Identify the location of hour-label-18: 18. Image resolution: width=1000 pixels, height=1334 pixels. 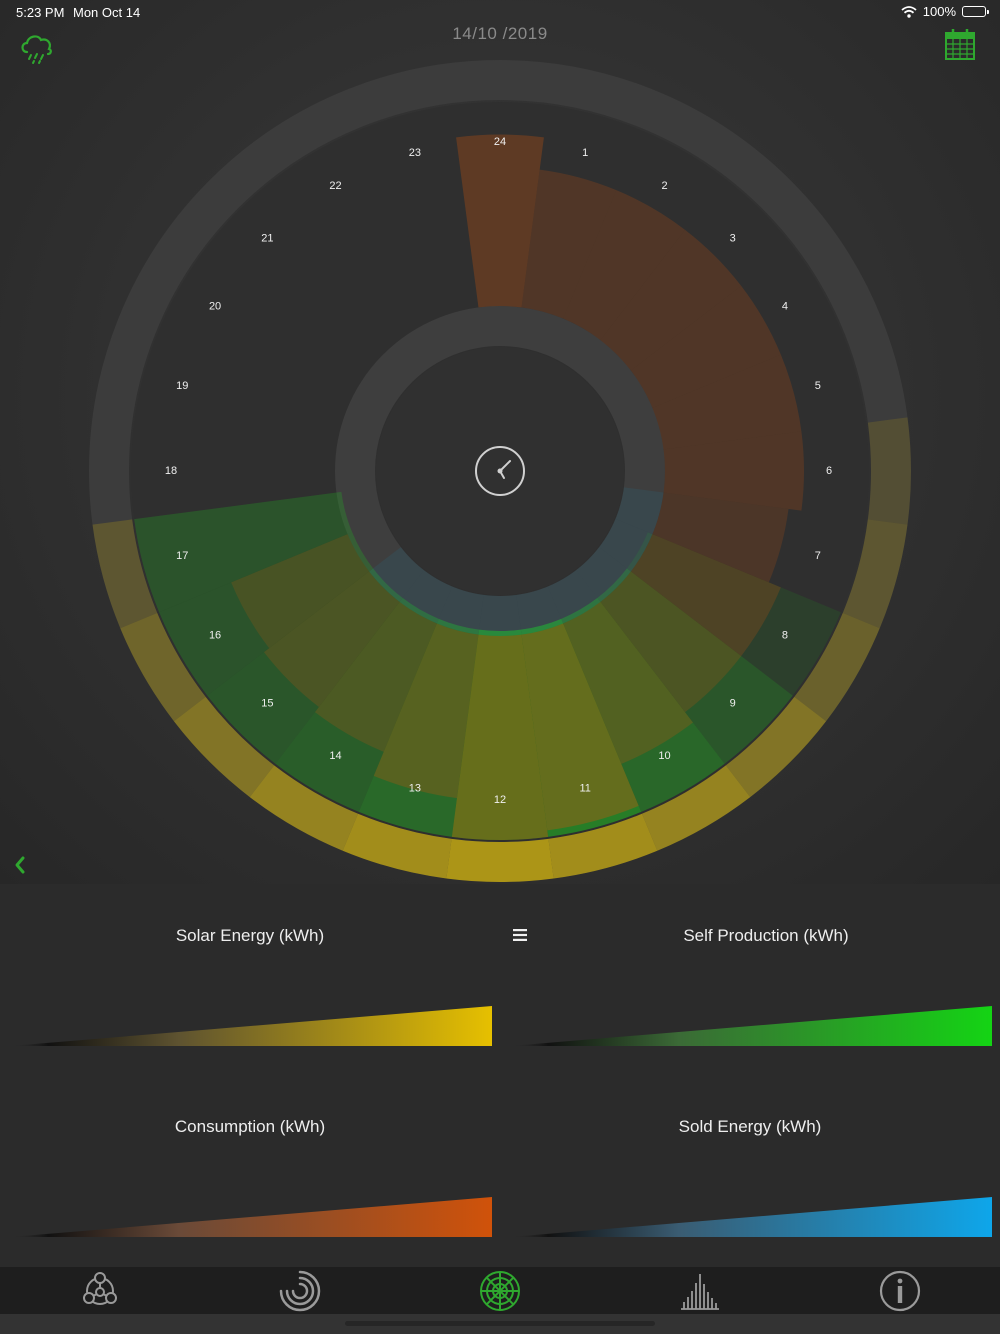
(171, 471).